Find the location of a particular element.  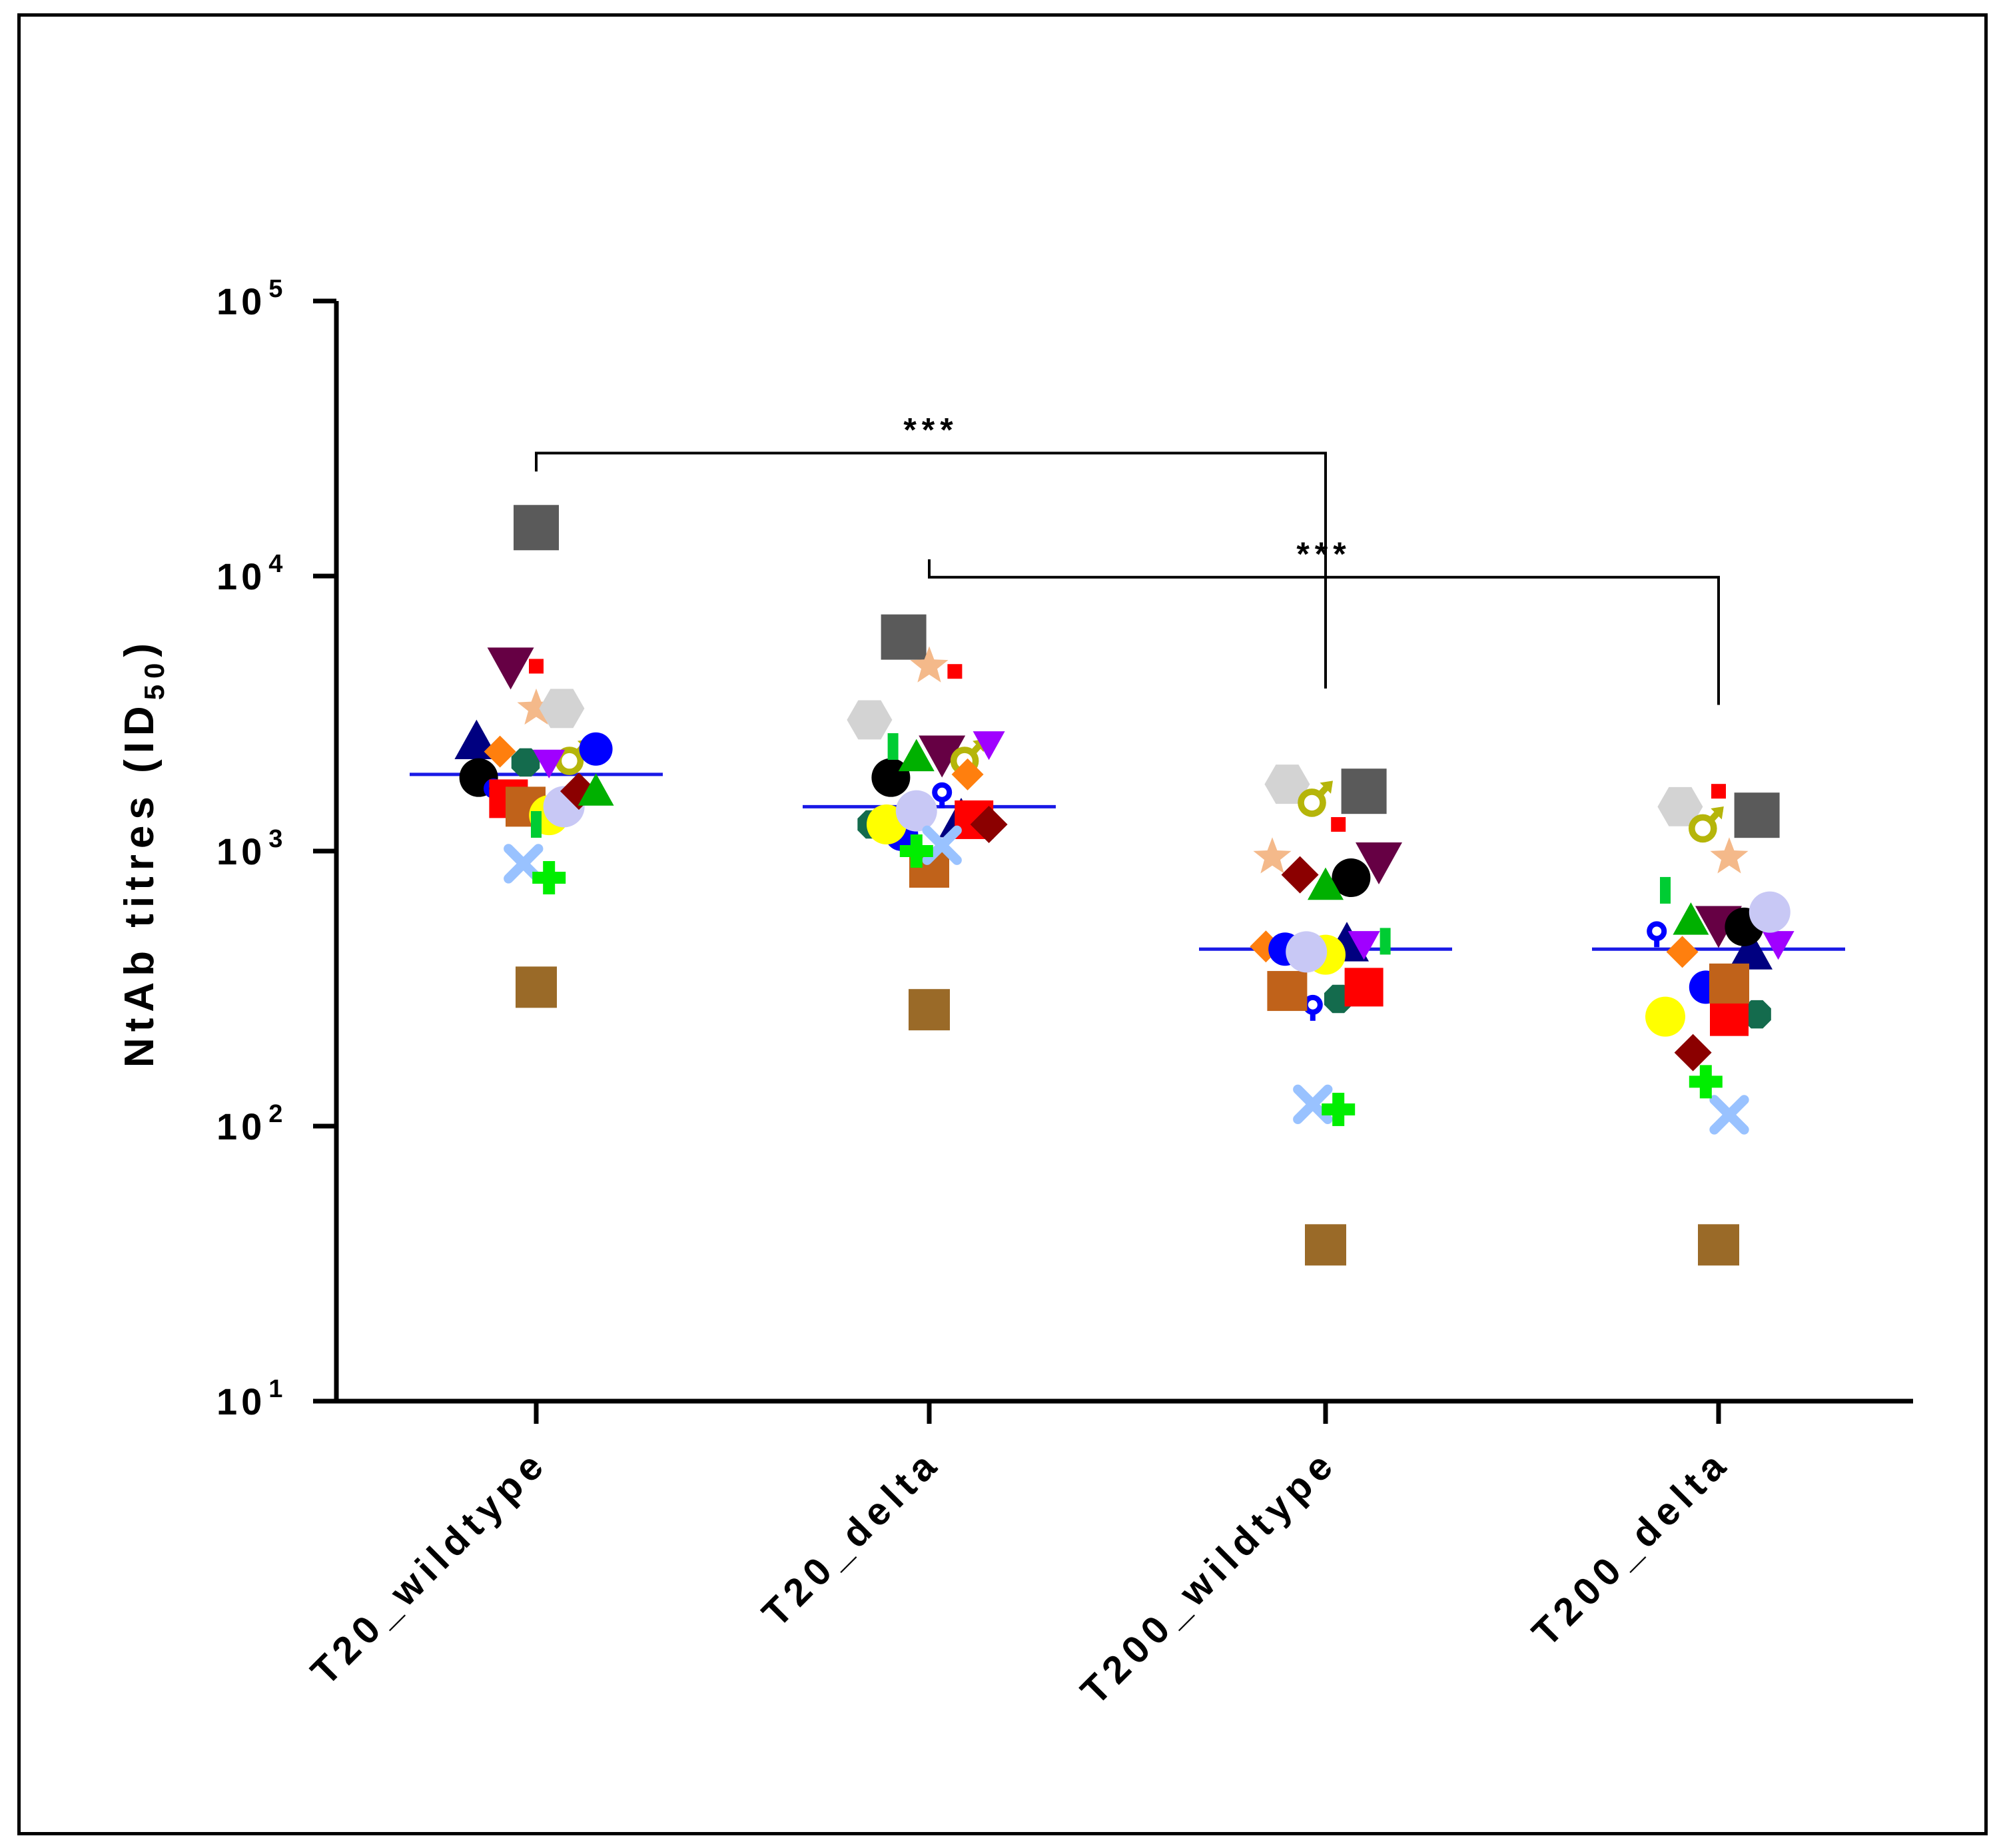

y-axis-title: NtAb titres (ID50) is located at coordinates (143, 852).